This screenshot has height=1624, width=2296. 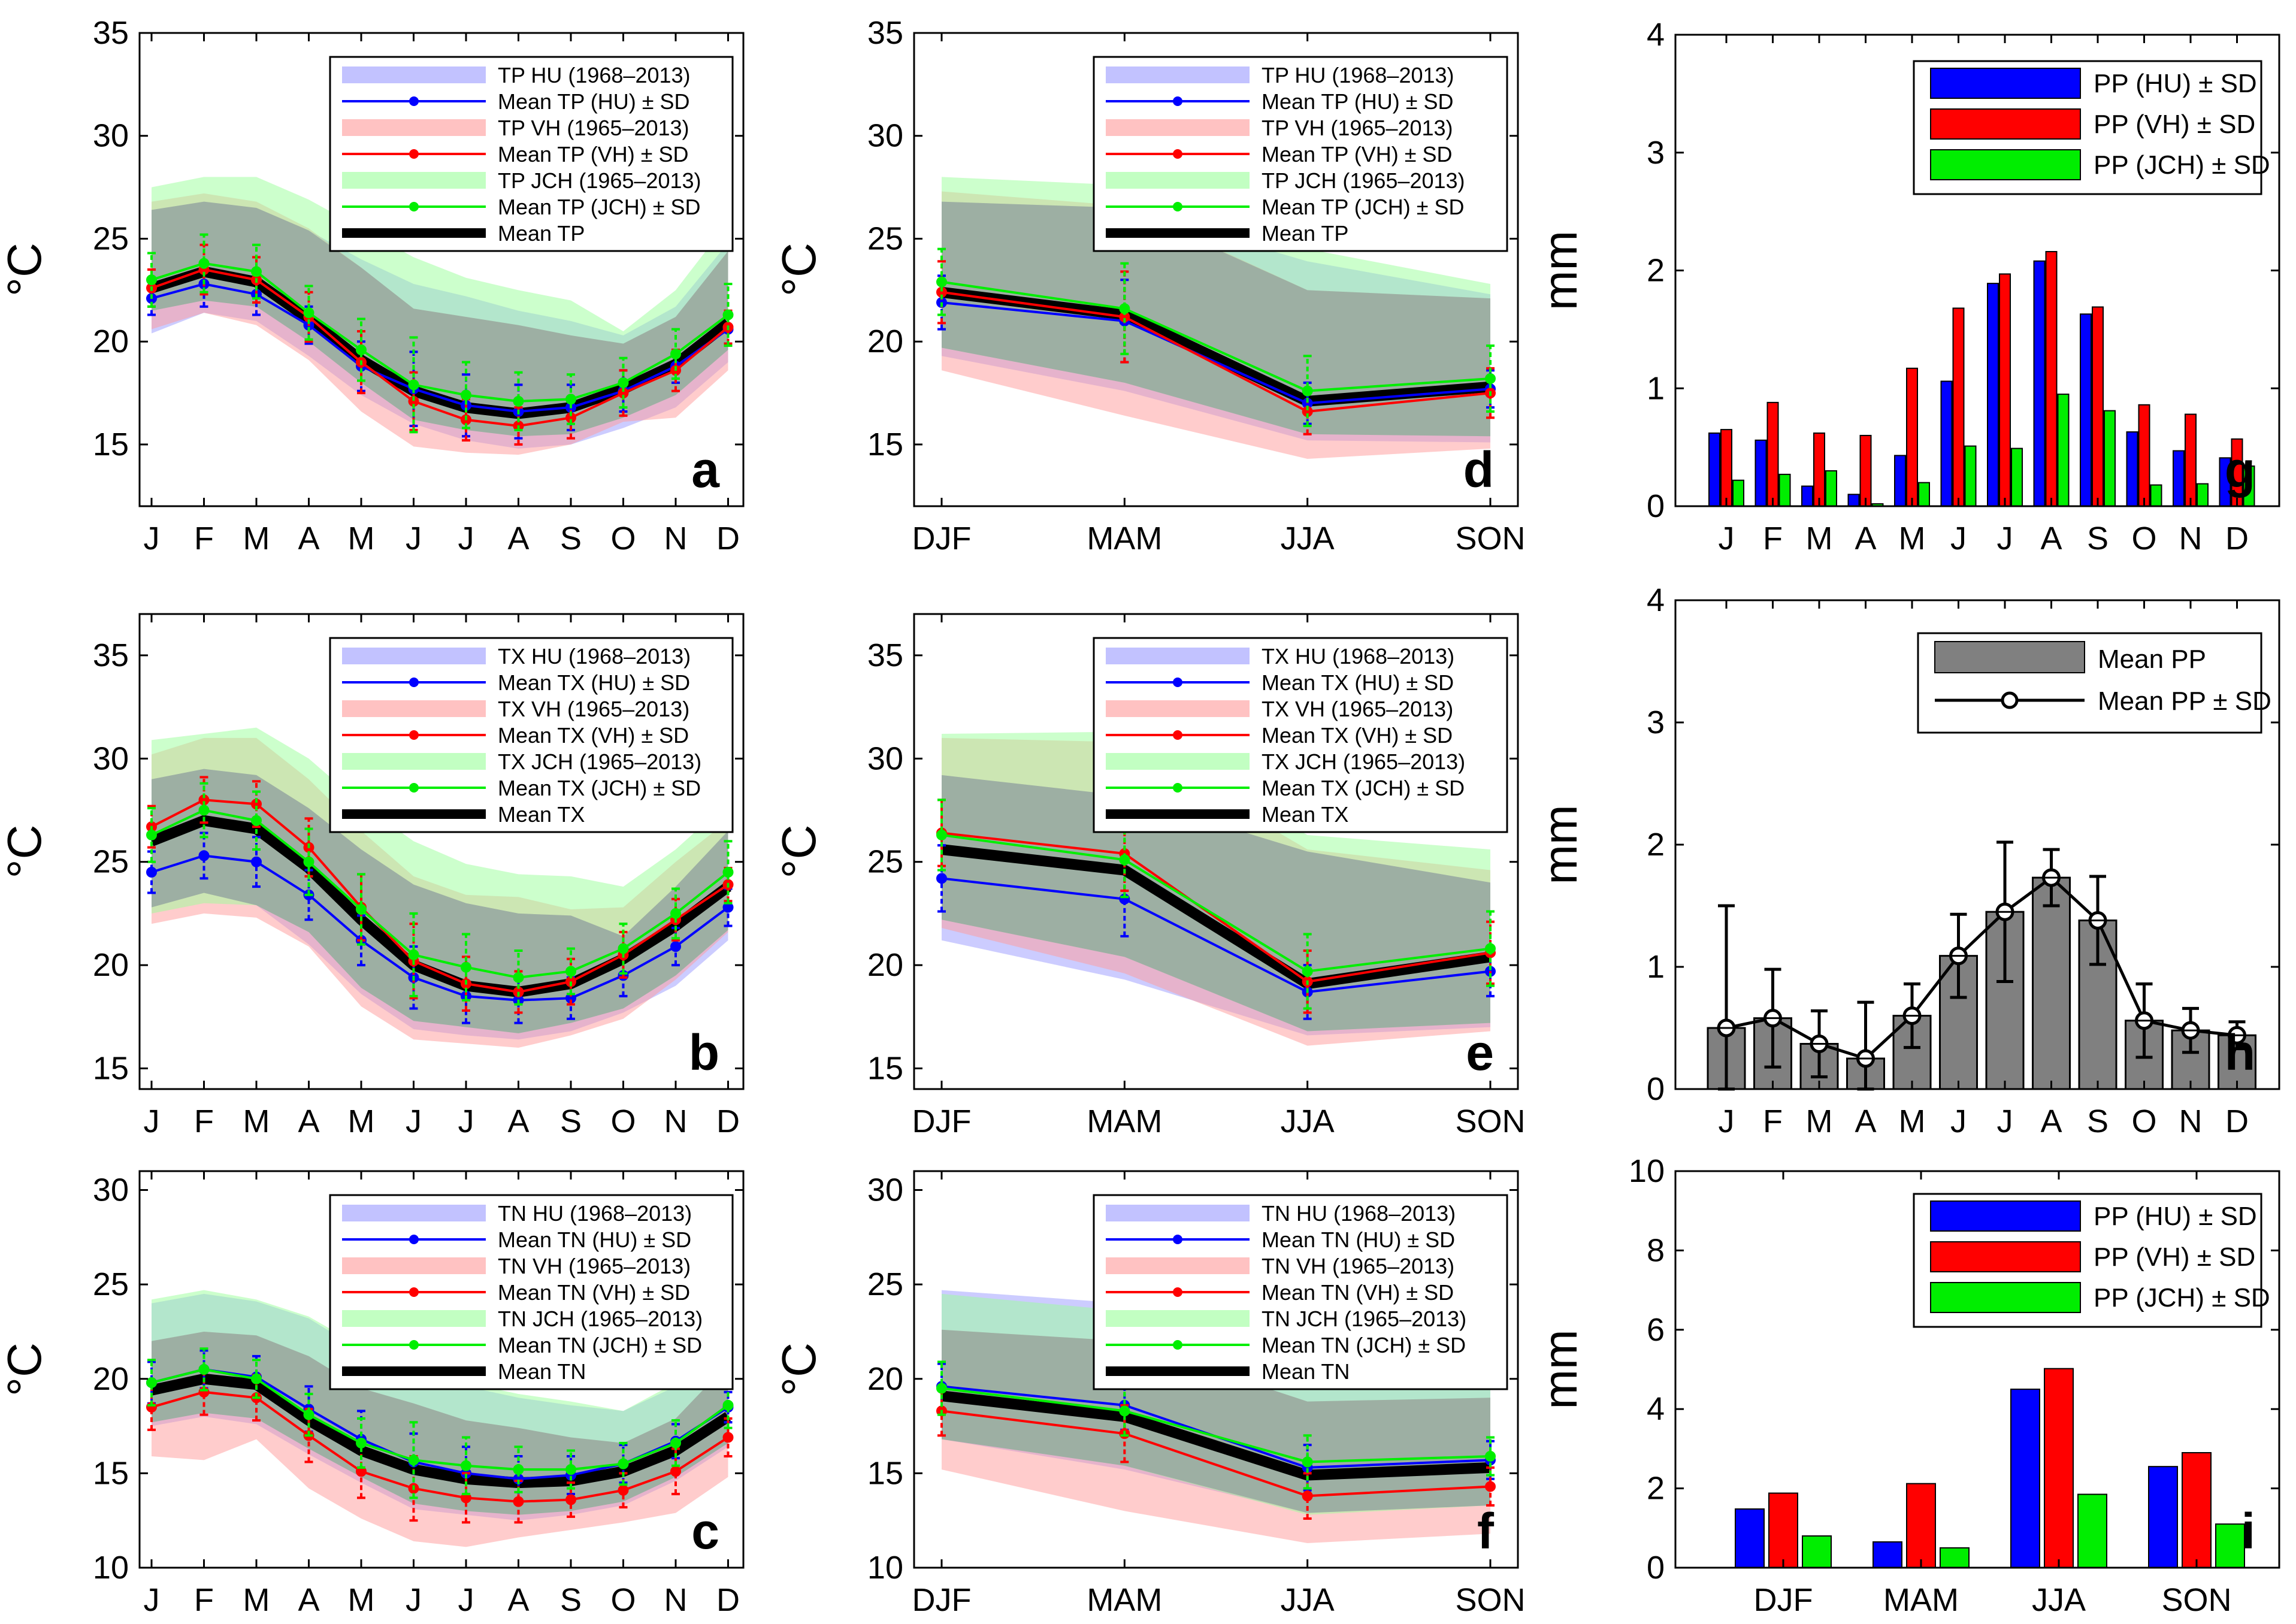 What do you see at coordinates (1358, 1239) in the screenshot?
I see `legend-label: Mean TN (HU) ± SD` at bounding box center [1358, 1239].